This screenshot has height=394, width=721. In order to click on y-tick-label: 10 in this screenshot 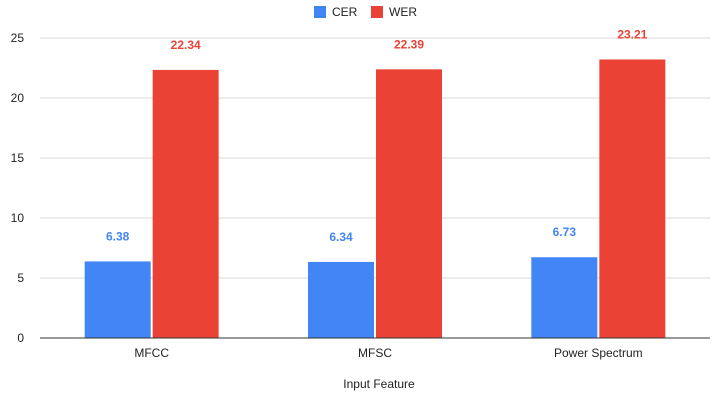, I will do `click(18, 218)`.